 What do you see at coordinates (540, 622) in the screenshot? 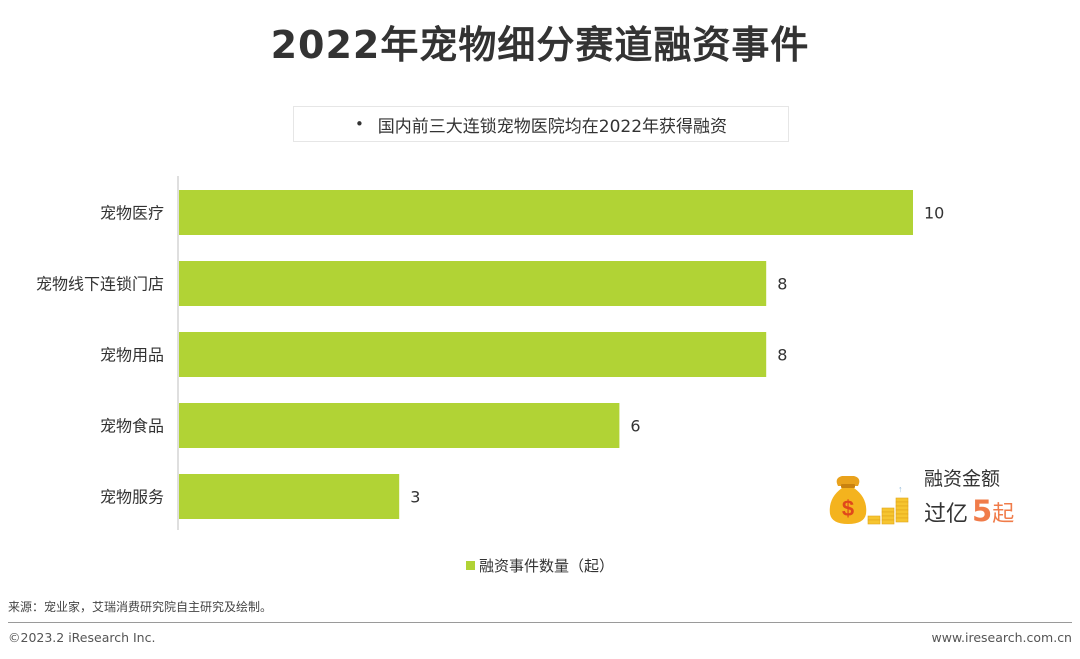
I see `footer-divider` at bounding box center [540, 622].